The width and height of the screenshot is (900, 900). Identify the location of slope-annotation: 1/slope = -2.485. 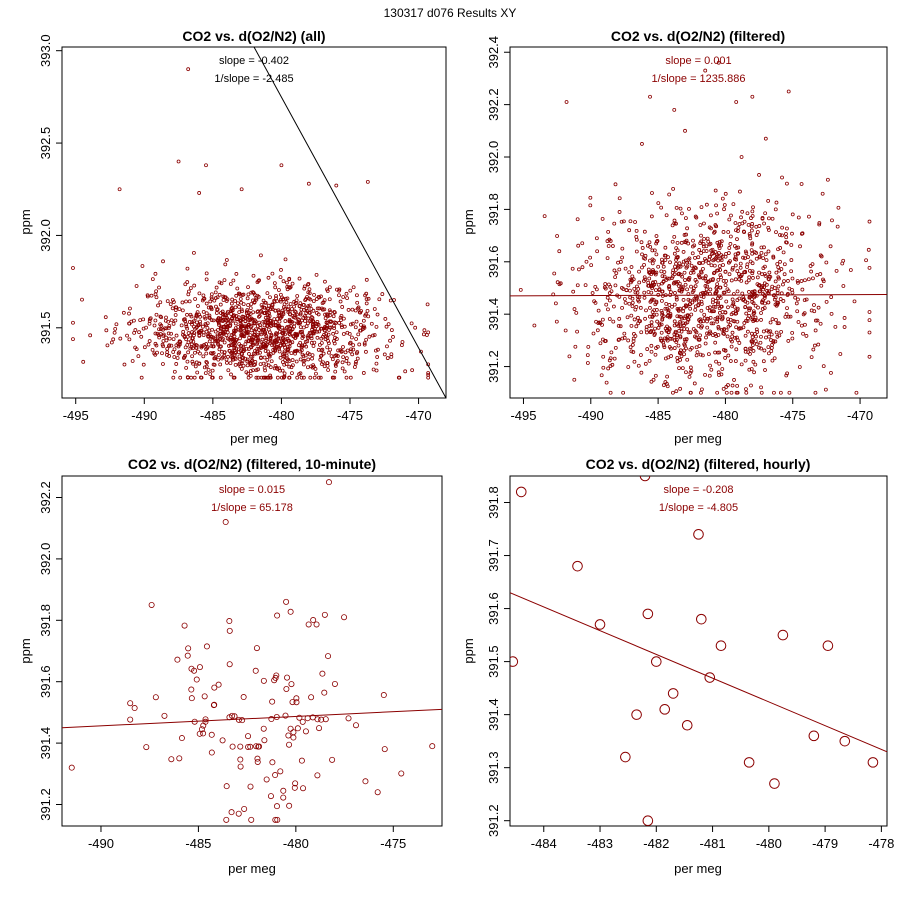
(253, 79).